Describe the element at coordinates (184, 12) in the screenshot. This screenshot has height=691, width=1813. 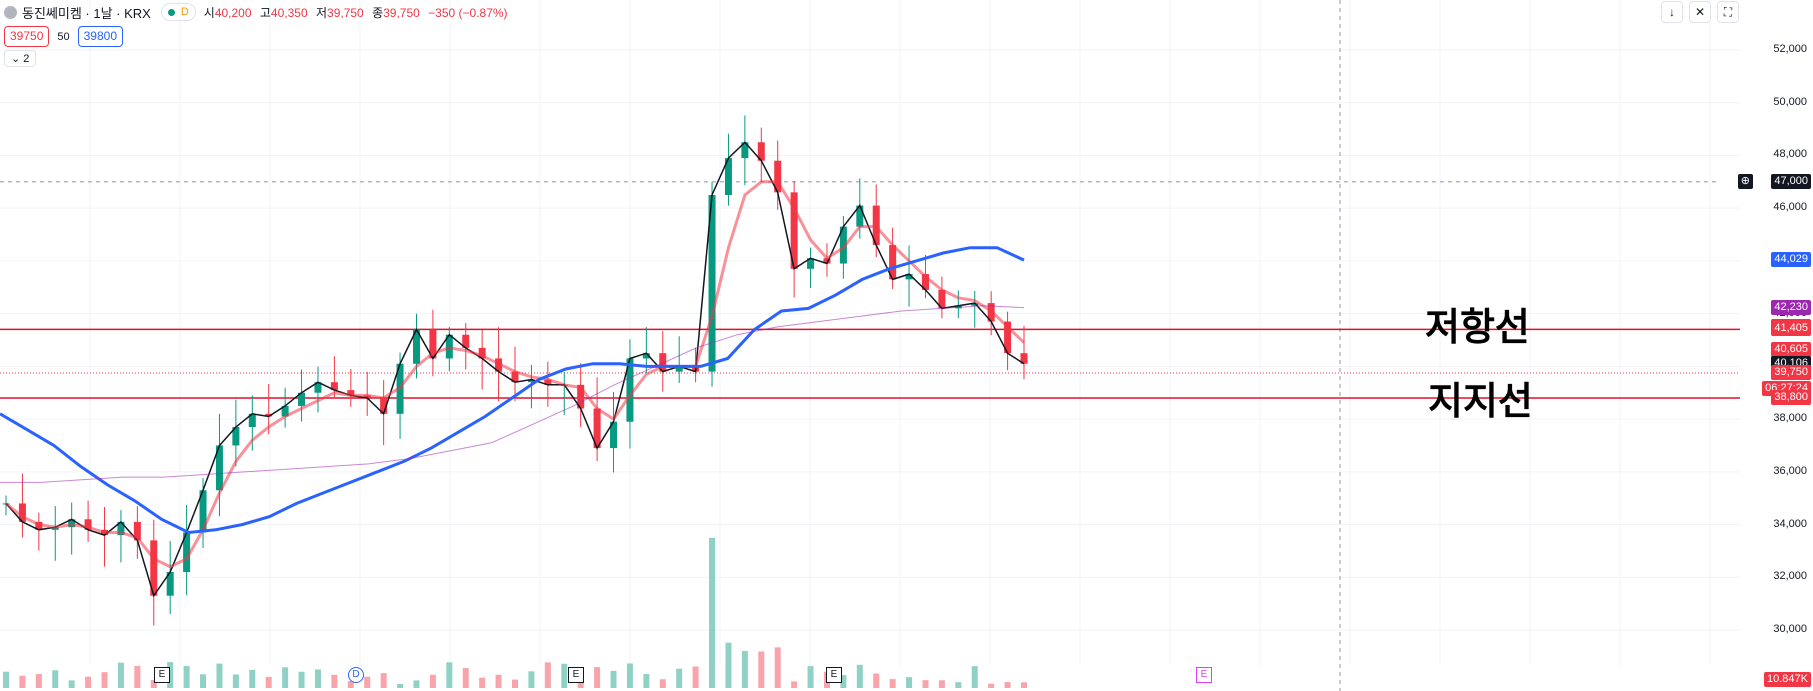
I see `data-delay-letter: D` at that location.